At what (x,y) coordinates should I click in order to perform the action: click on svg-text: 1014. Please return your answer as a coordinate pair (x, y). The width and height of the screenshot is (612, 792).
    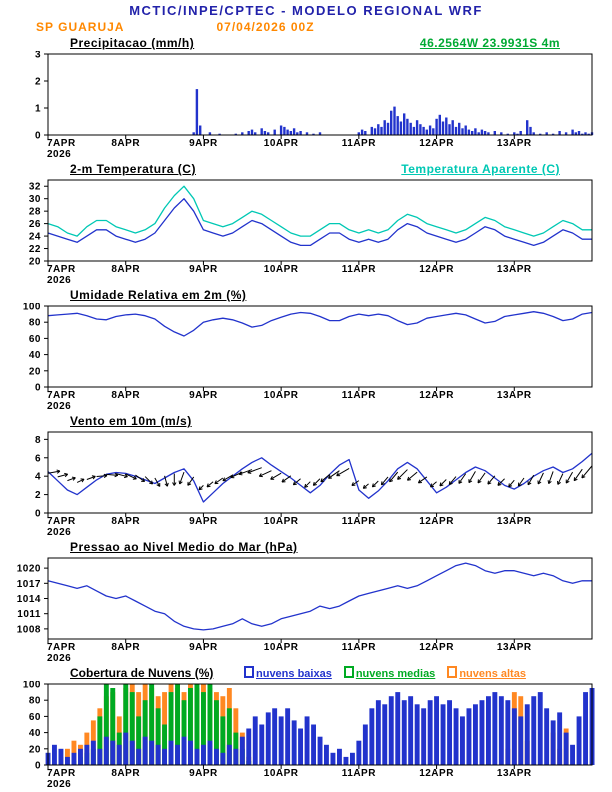
    Looking at the image, I should click on (29, 599).